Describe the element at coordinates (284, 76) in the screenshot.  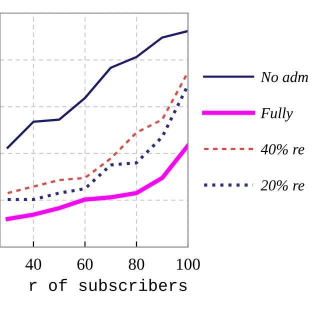
I see `legend-label: No adm` at that location.